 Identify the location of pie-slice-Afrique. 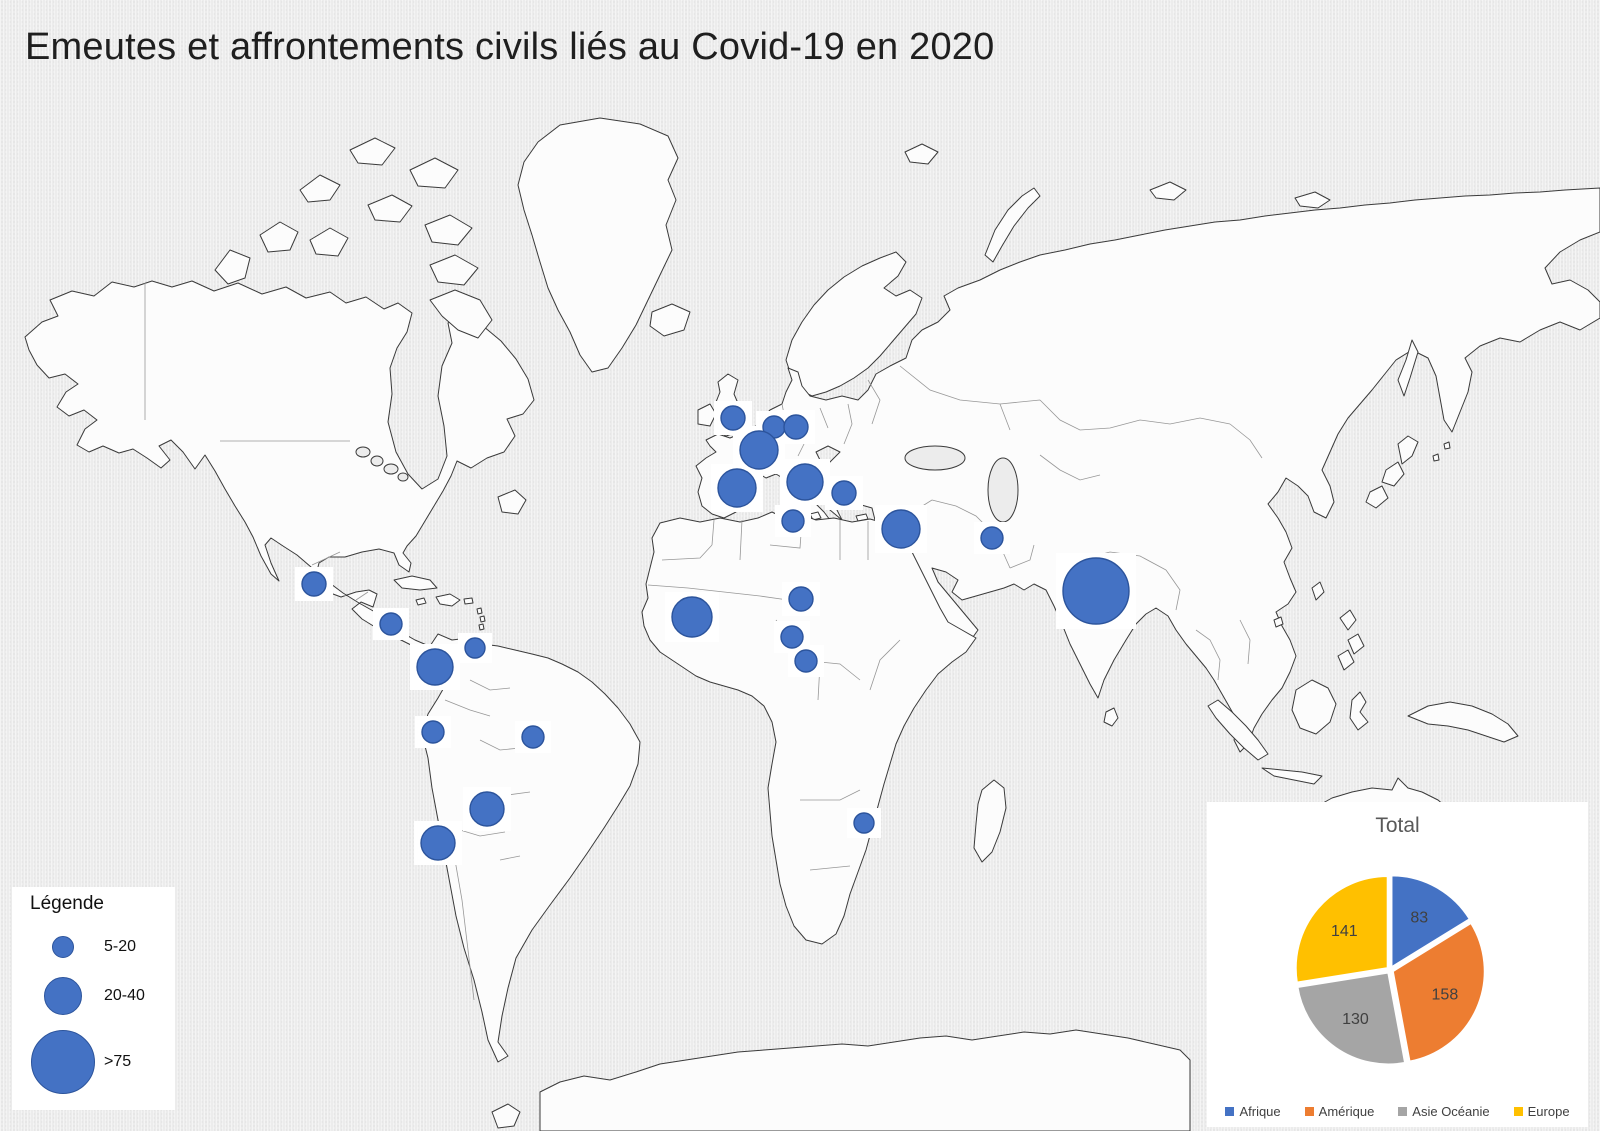
(1431, 922).